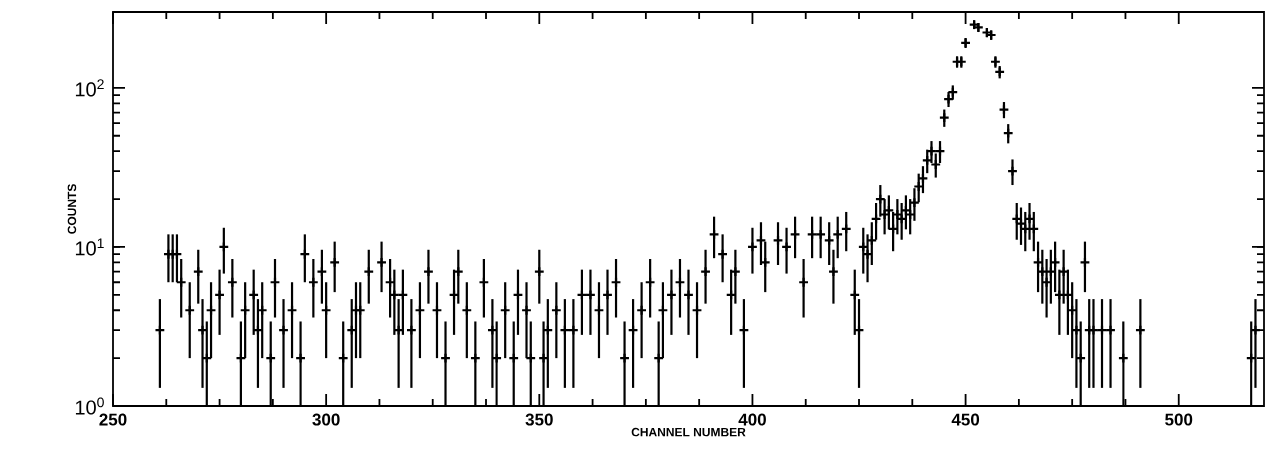 This screenshot has width=1266, height=451. I want to click on x-tick-label: 450, so click(965, 419).